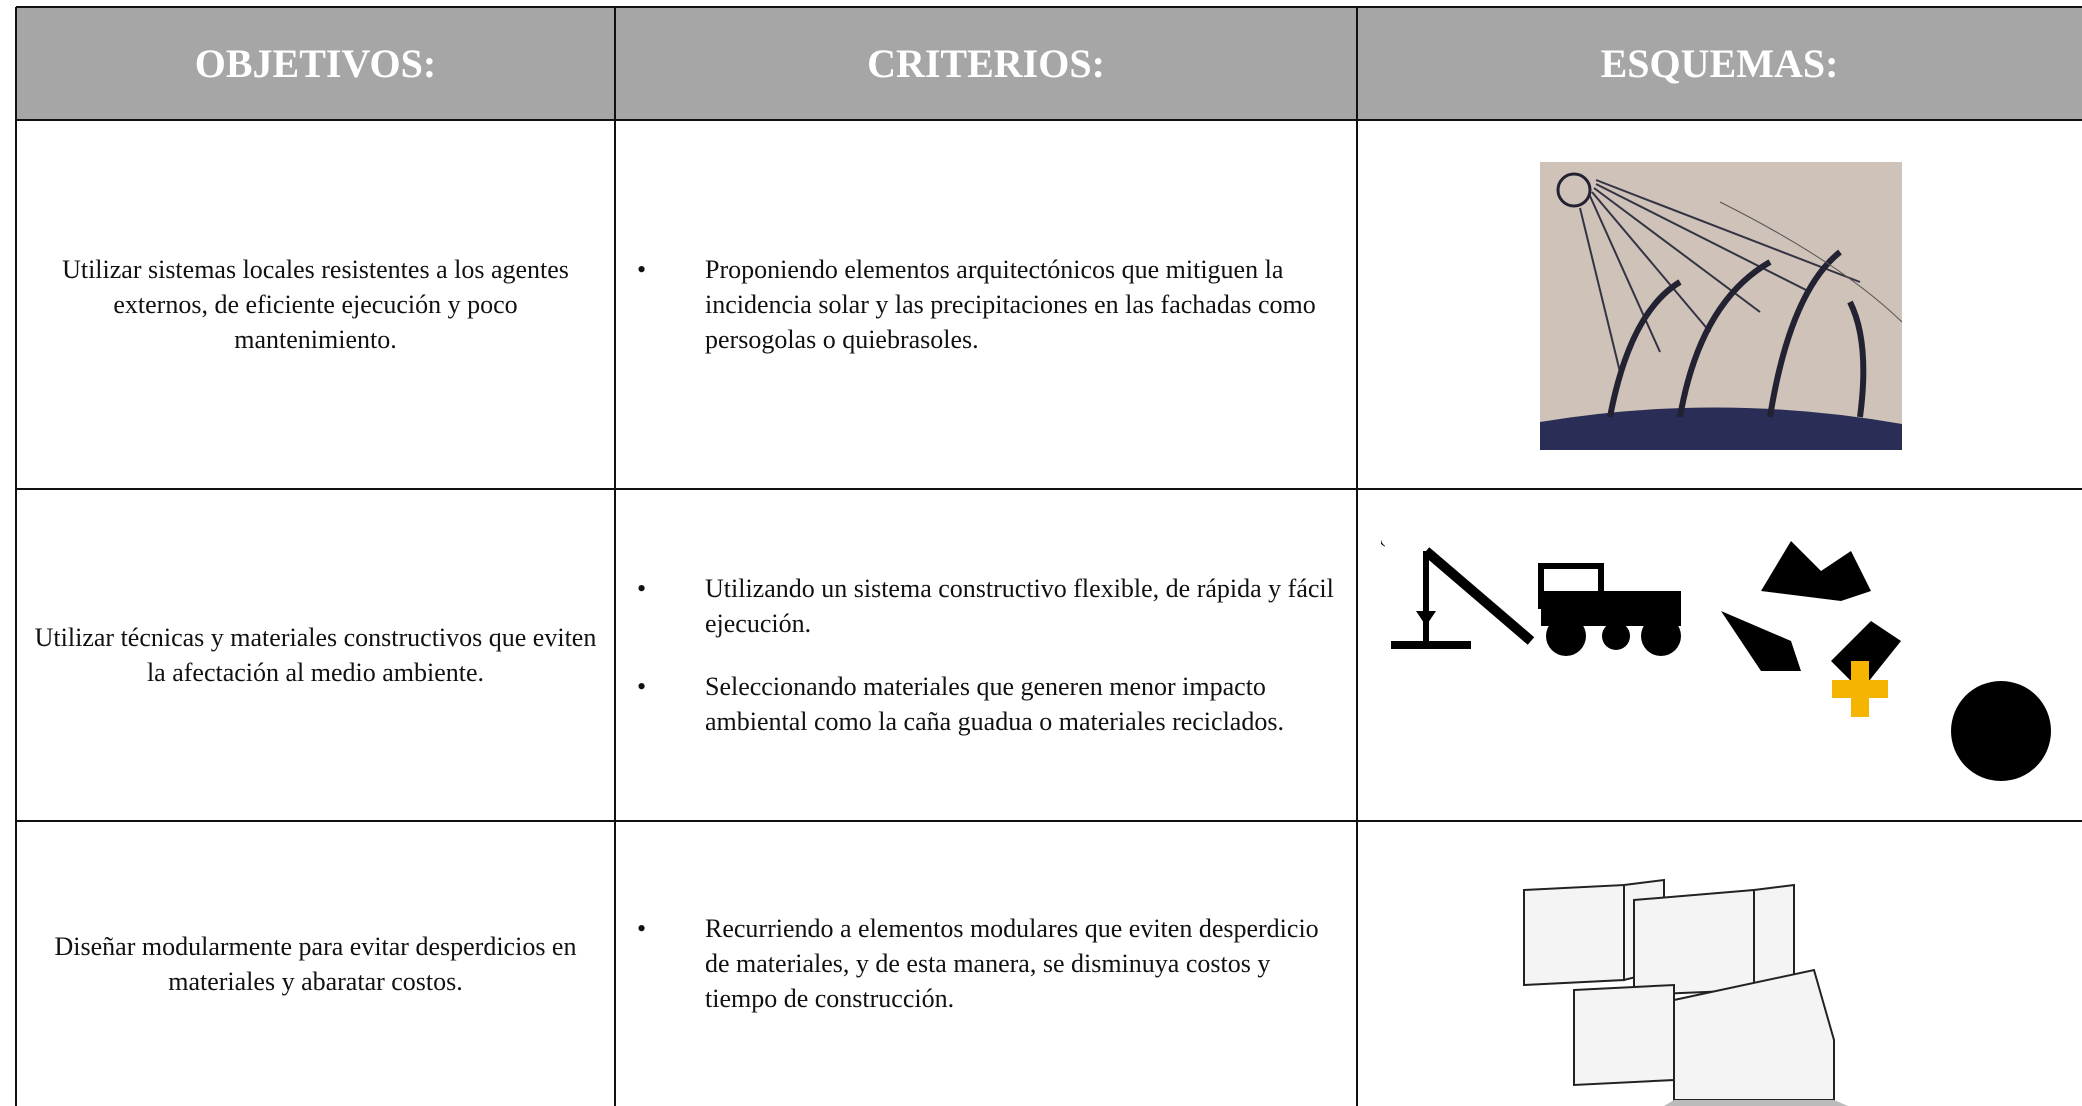  I want to click on header-cell: OBJETIVOS:, so click(315, 63).